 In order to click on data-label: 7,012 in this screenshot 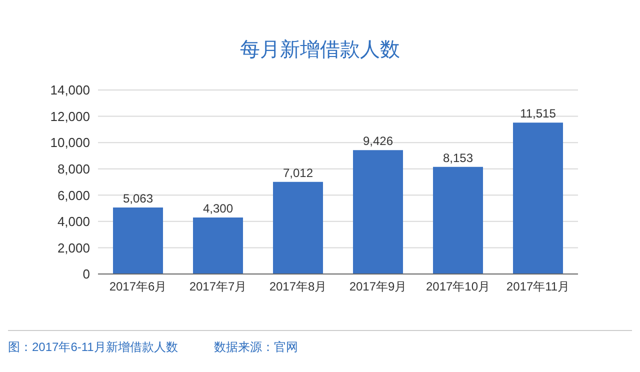, I will do `click(298, 173)`.